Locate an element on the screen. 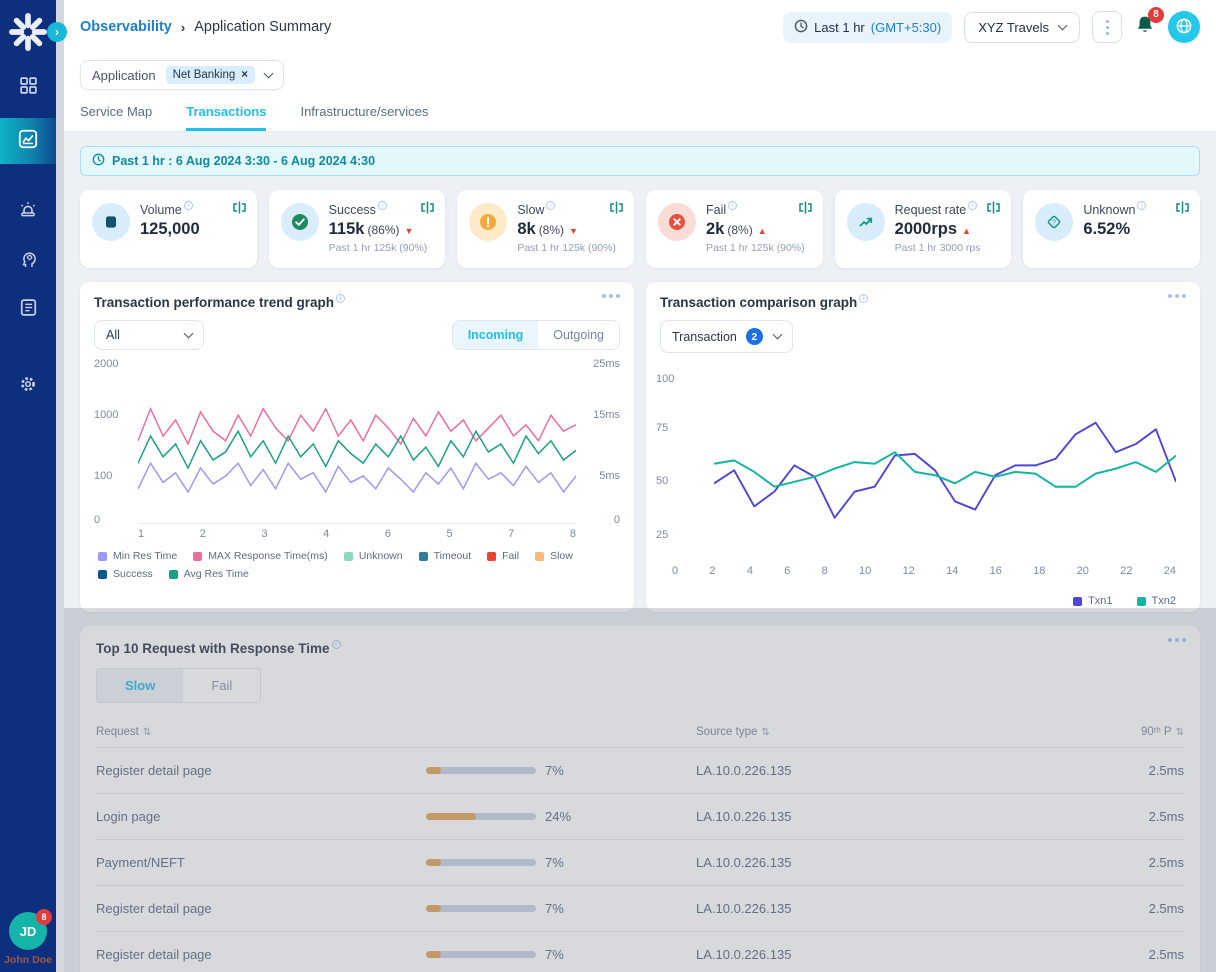  trend-left-axis: 2000 1000 100 0 is located at coordinates (106, 442).